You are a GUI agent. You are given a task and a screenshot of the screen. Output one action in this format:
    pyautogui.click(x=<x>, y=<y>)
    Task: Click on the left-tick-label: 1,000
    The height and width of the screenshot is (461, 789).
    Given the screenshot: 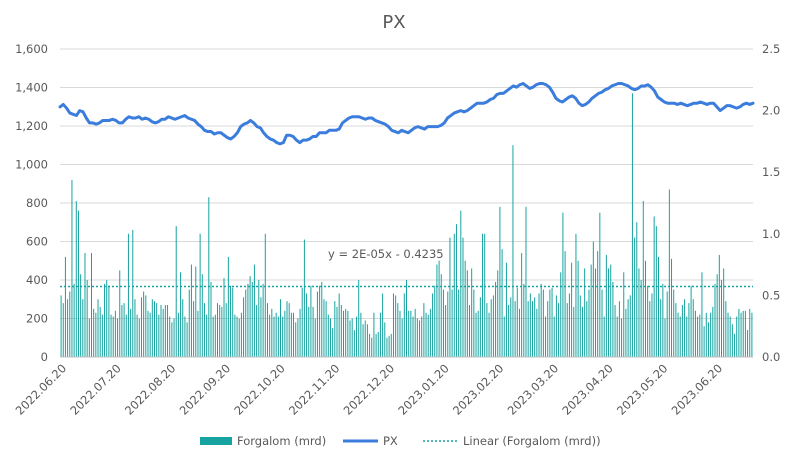 What is the action you would take?
    pyautogui.click(x=31, y=165)
    